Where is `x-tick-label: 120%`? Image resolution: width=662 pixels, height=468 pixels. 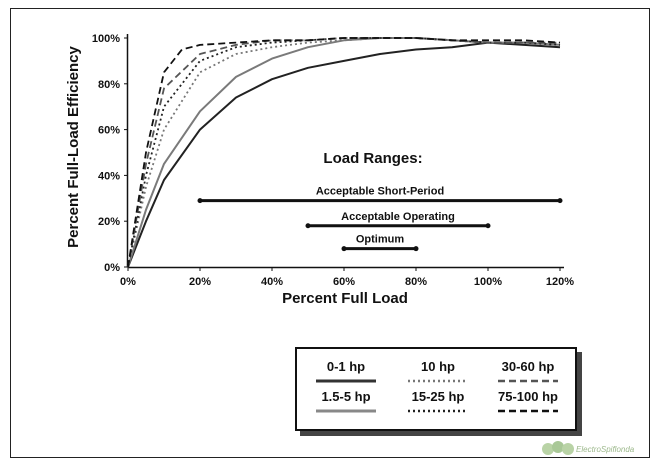 x-tick-label: 120% is located at coordinates (560, 282).